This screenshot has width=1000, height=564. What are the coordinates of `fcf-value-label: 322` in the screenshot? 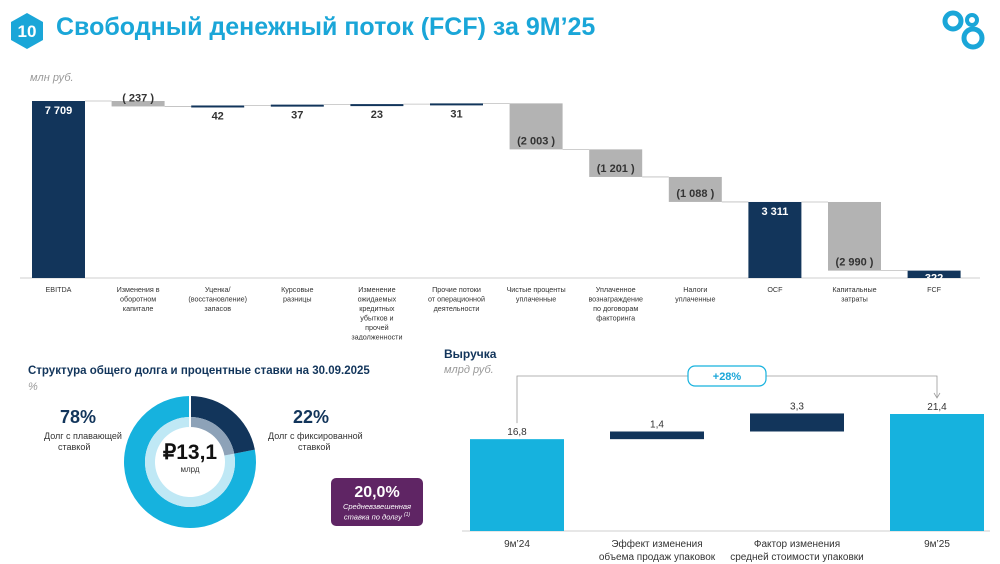 It's located at (934, 279).